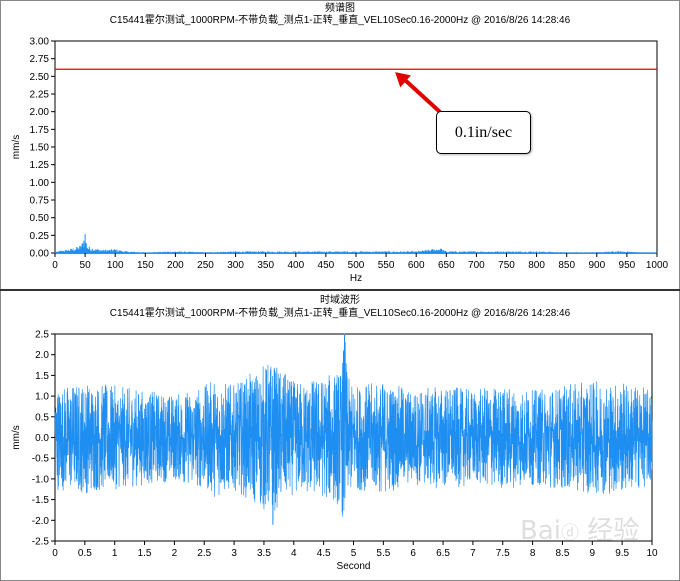 The image size is (680, 581). I want to click on spectrum-x-tick-label: 900, so click(596, 265).